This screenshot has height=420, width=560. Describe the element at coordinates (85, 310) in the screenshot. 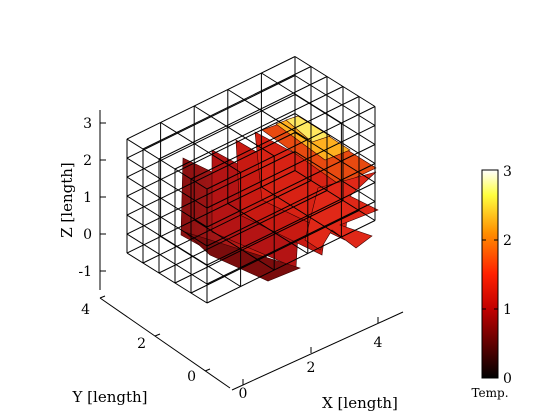

I see `y-tick-label: 4` at that location.